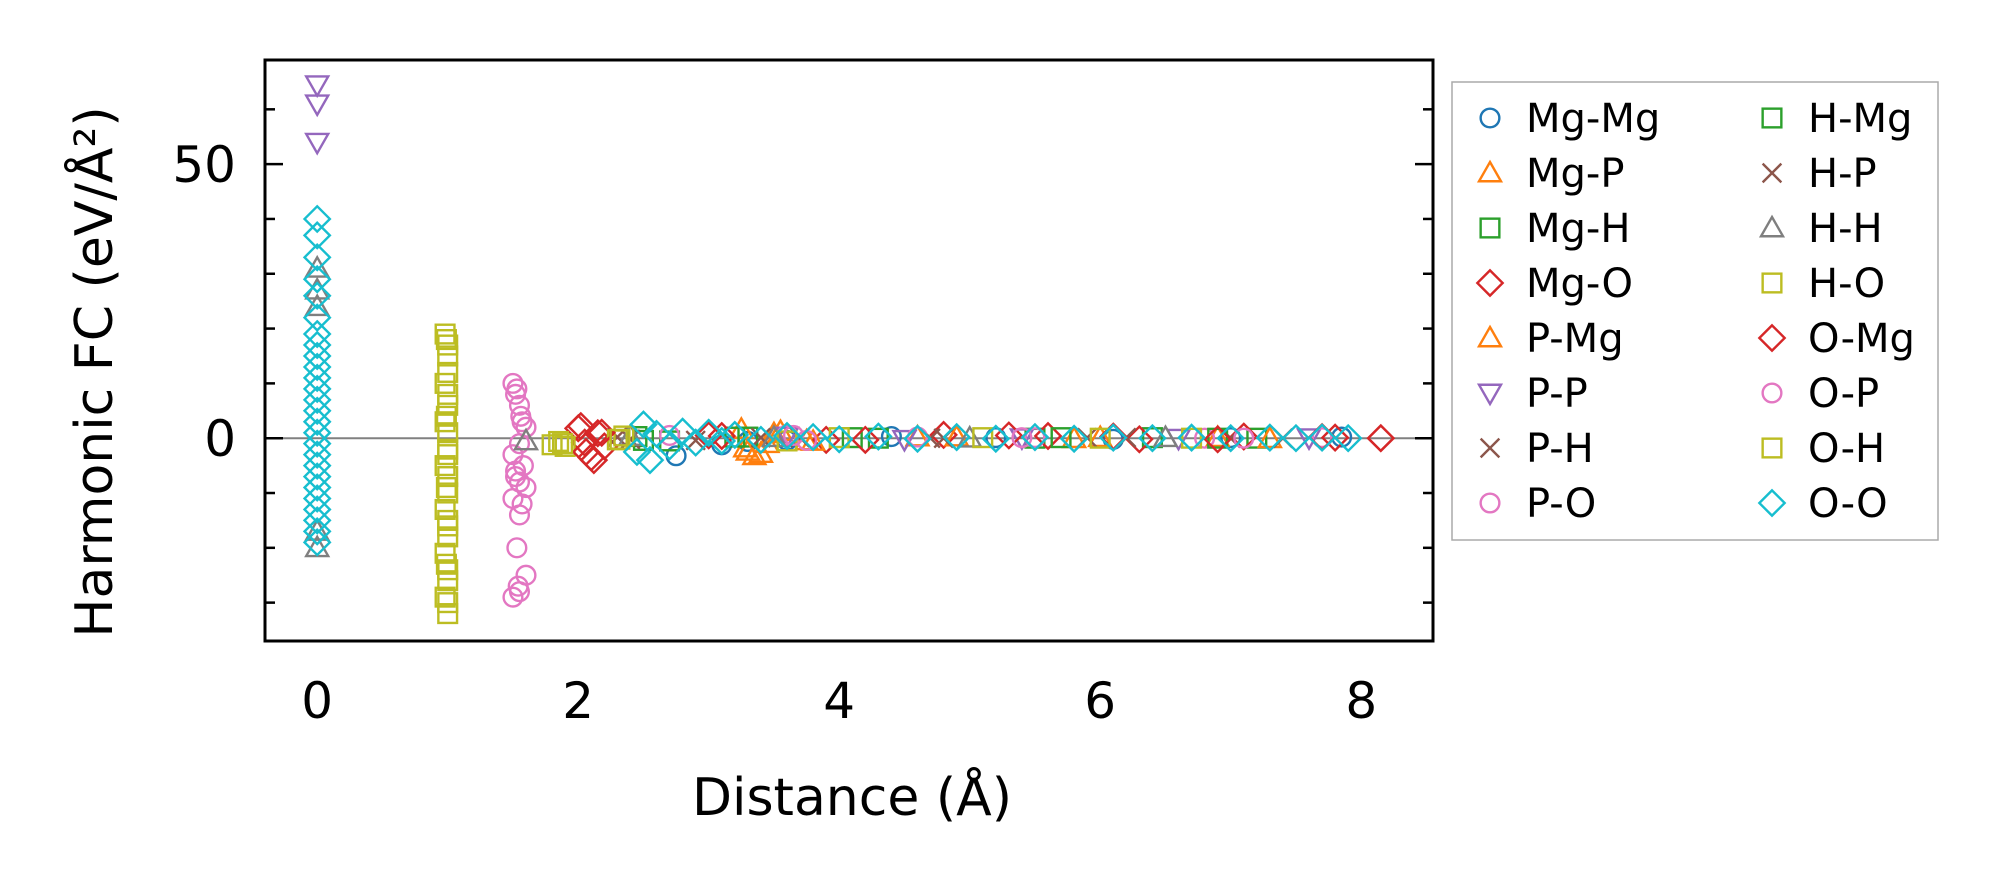 The image size is (1990, 883). I want to click on legend-item-h-mg: H-Mg, so click(1836, 119).